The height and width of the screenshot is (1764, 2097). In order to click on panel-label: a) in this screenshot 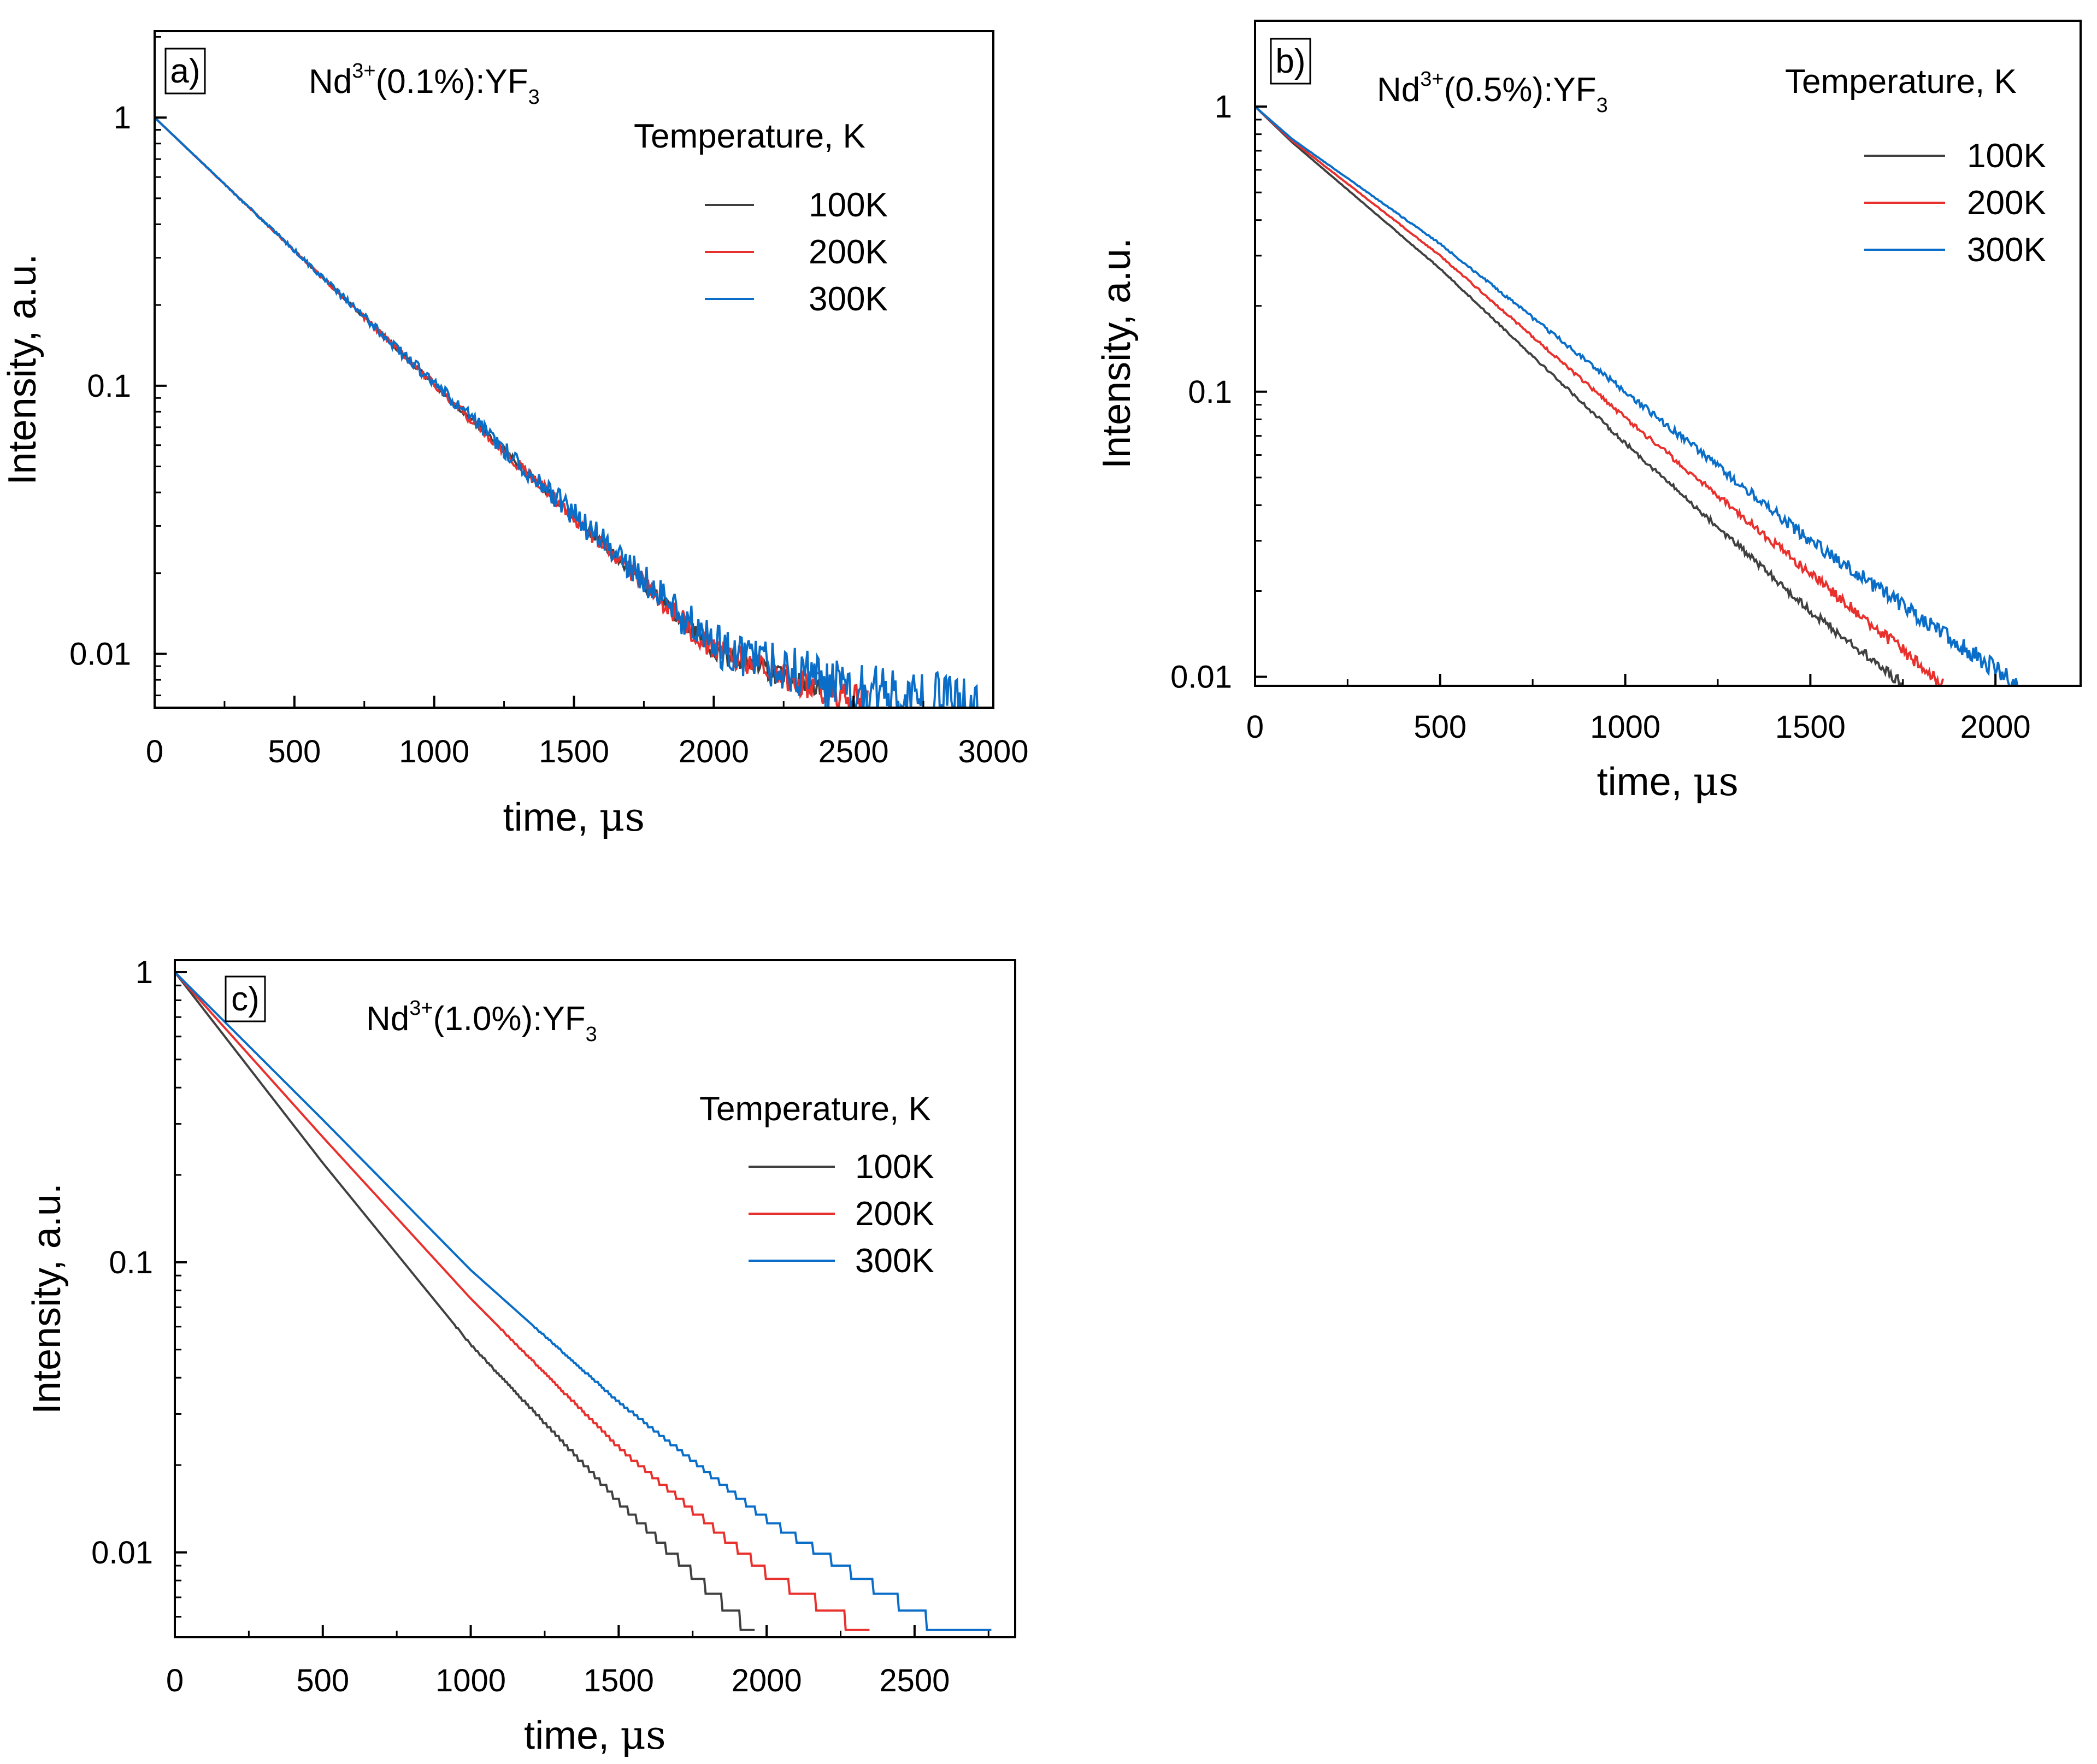, I will do `click(185, 71)`.